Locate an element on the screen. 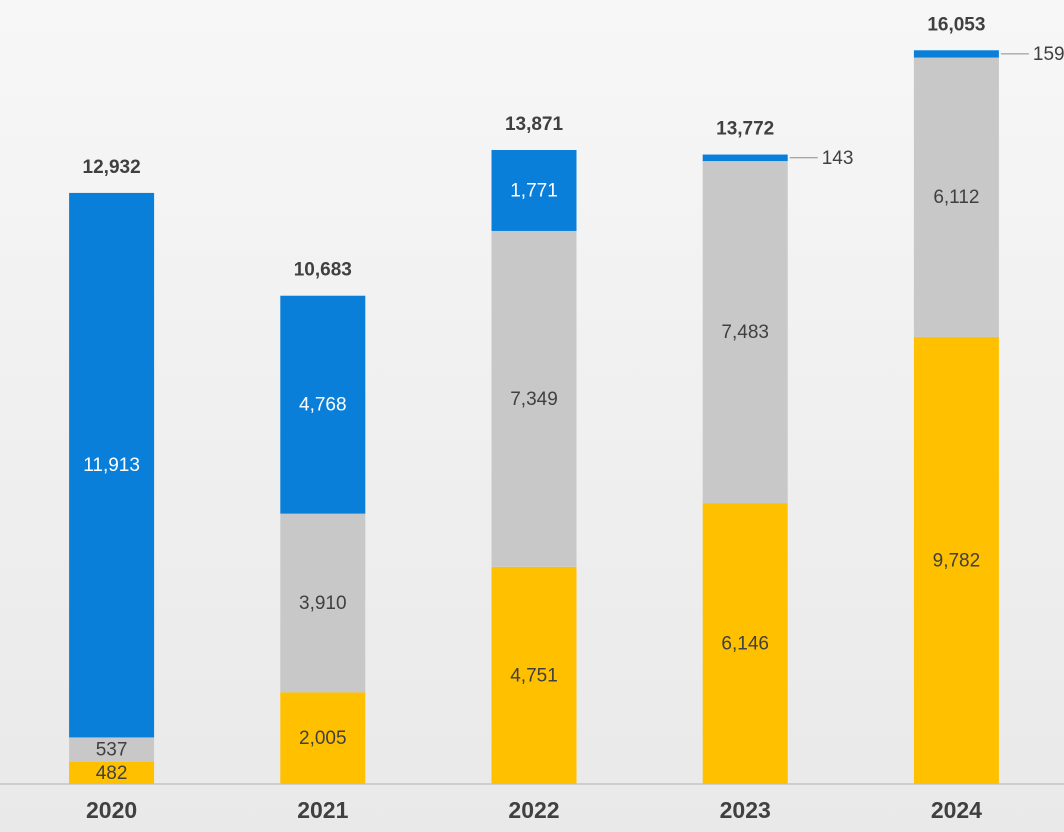  segment-label: 2,005 is located at coordinates (323, 738).